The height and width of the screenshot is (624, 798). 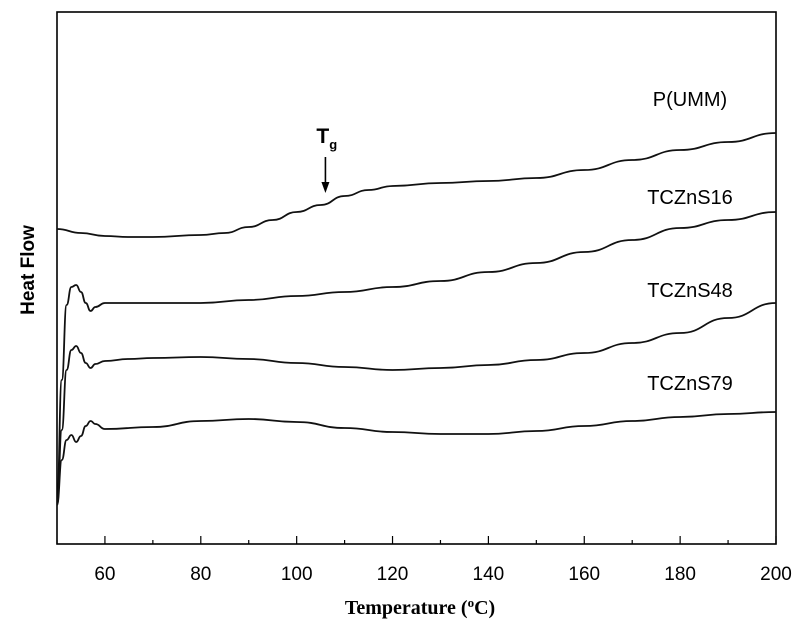 What do you see at coordinates (104, 574) in the screenshot?
I see `x-tick-label: 60` at bounding box center [104, 574].